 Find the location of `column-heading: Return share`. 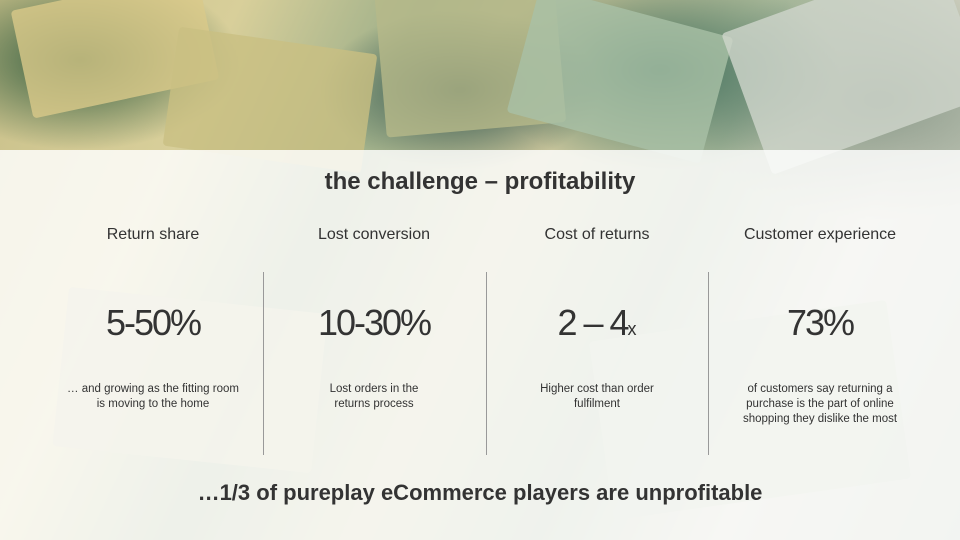

column-heading: Return share is located at coordinates (153, 234).